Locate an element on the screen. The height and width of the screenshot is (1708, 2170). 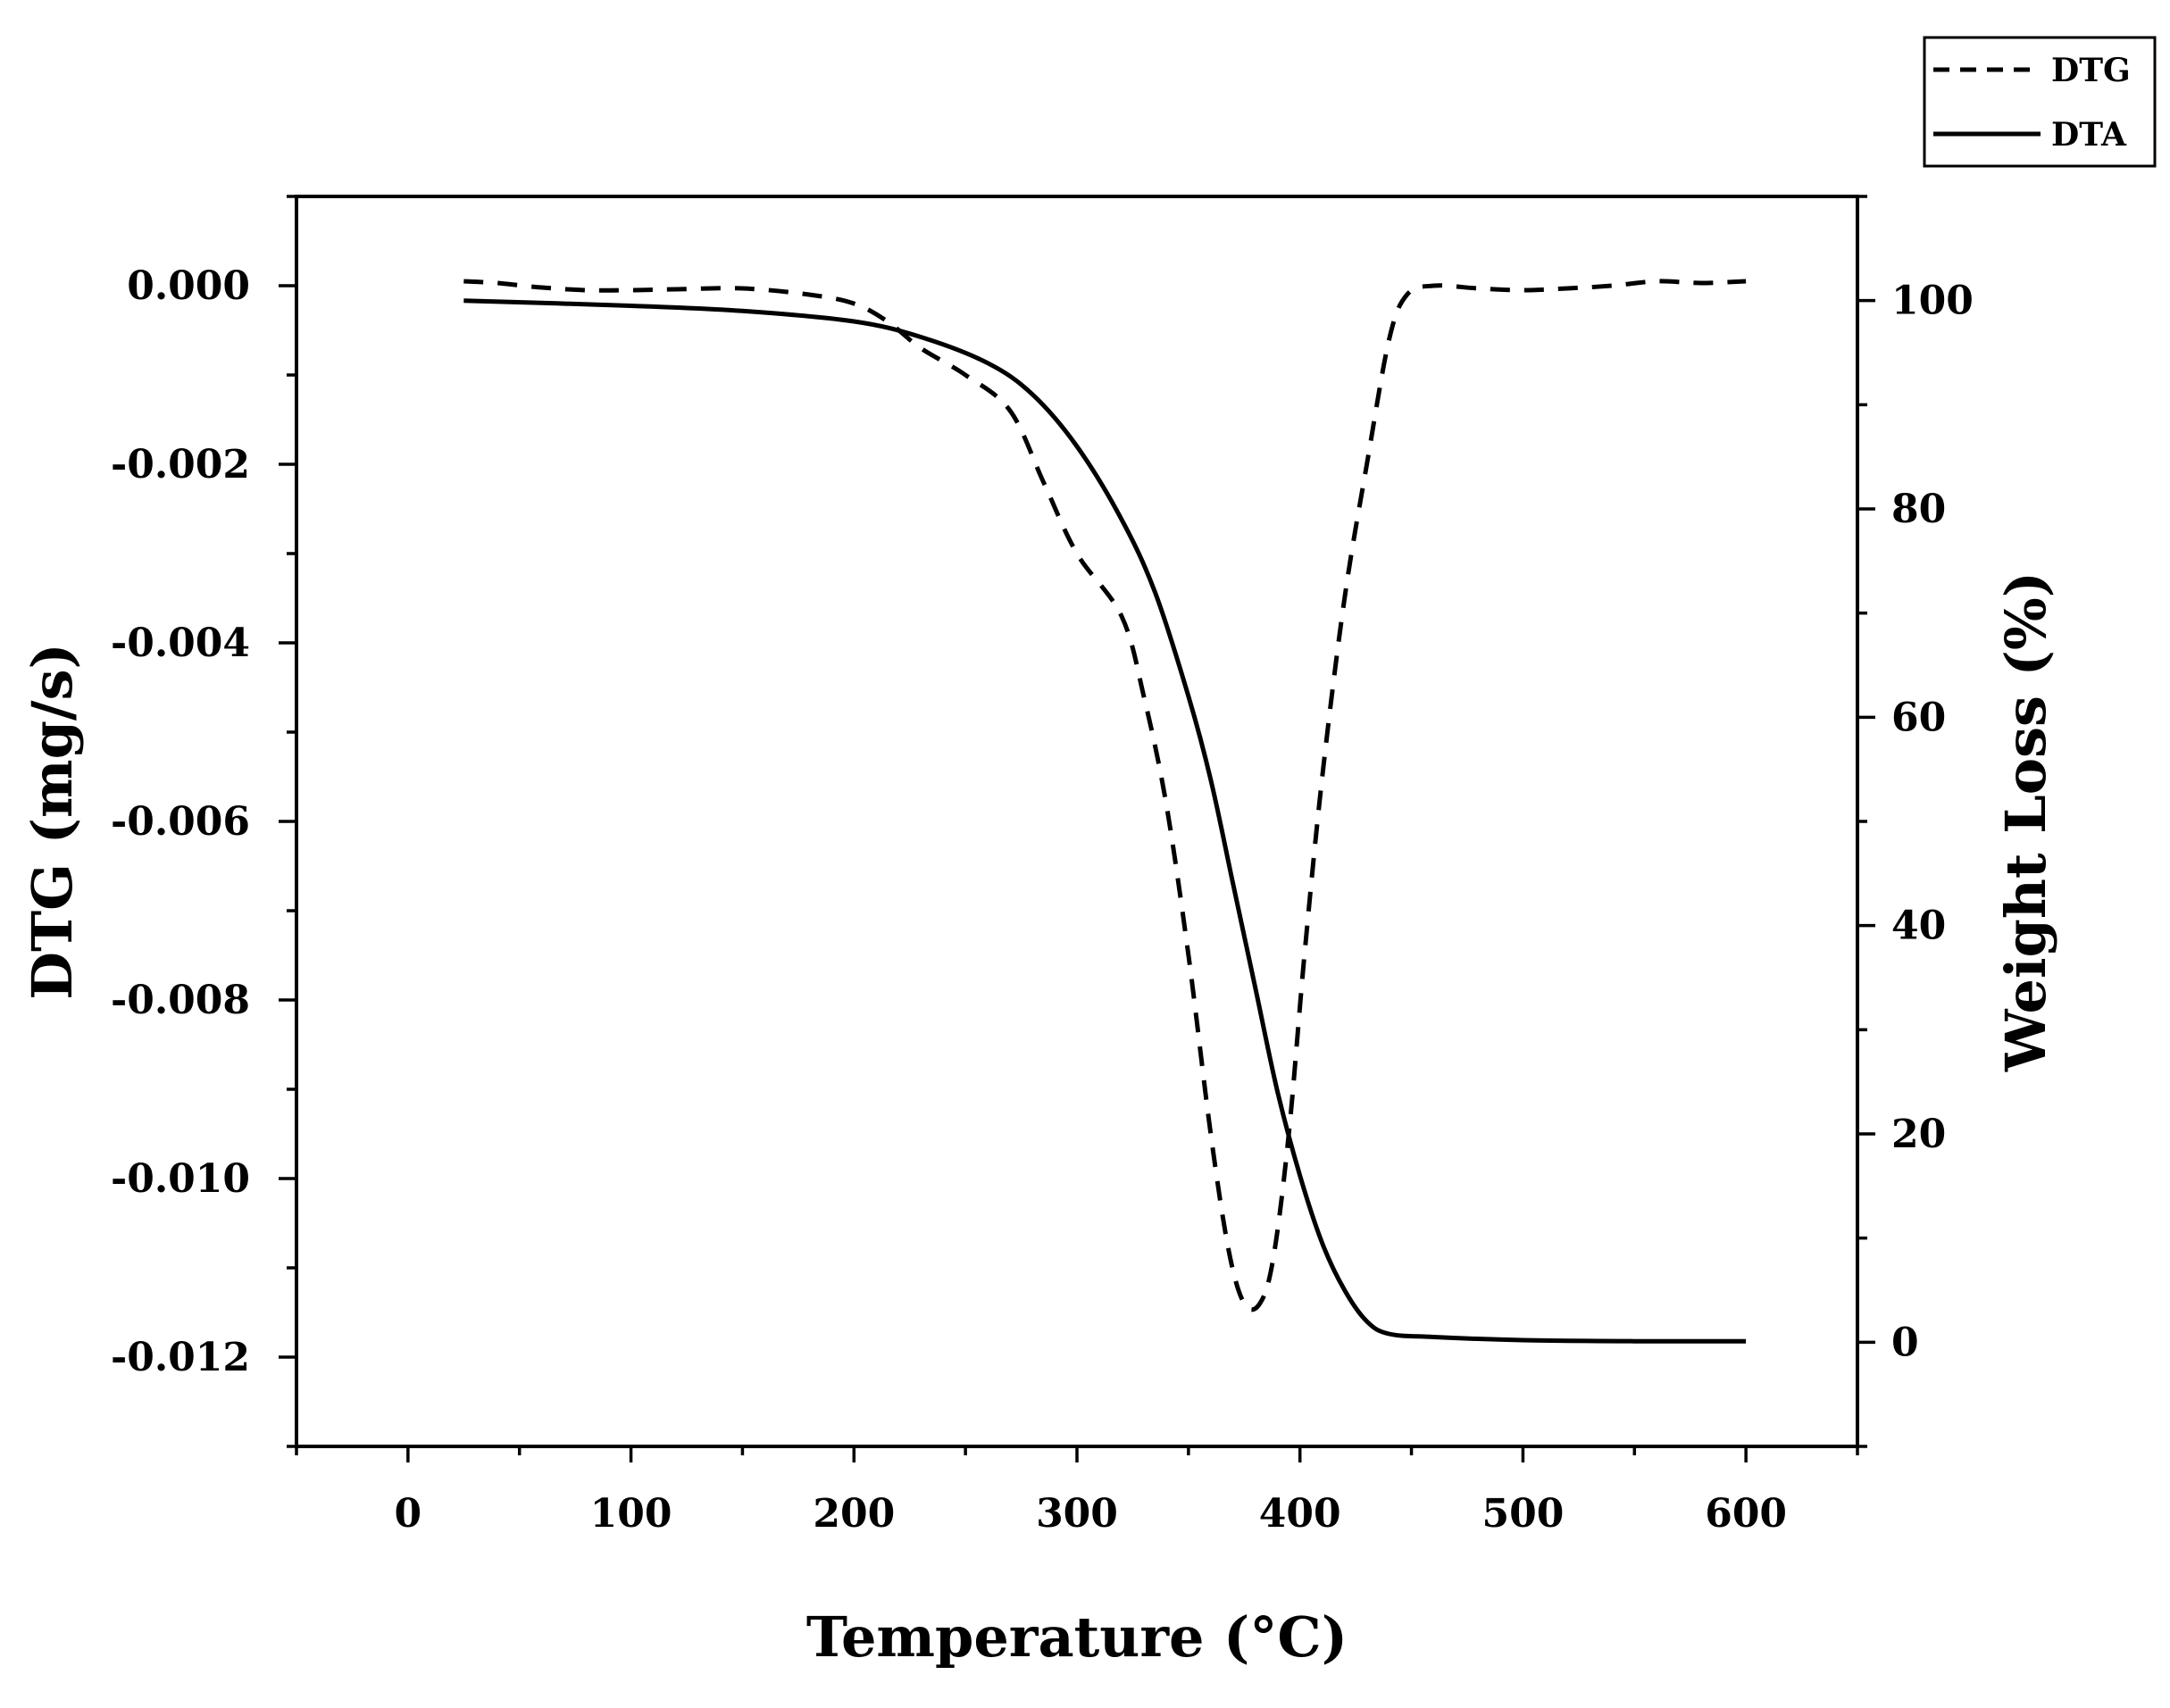
y-right-tick-label: 20 is located at coordinates (1918, 1134).